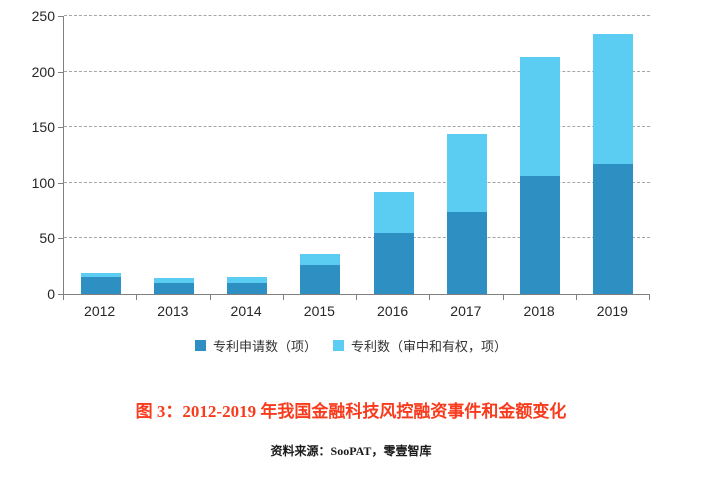 This screenshot has width=702, height=486. I want to click on legend-swatch-patents, so click(338, 345).